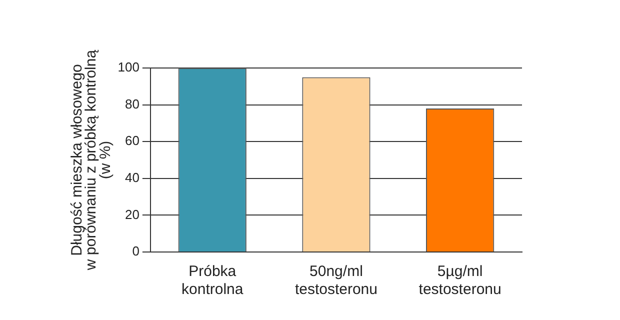  I want to click on y-tick-label: 20, so click(132, 214).